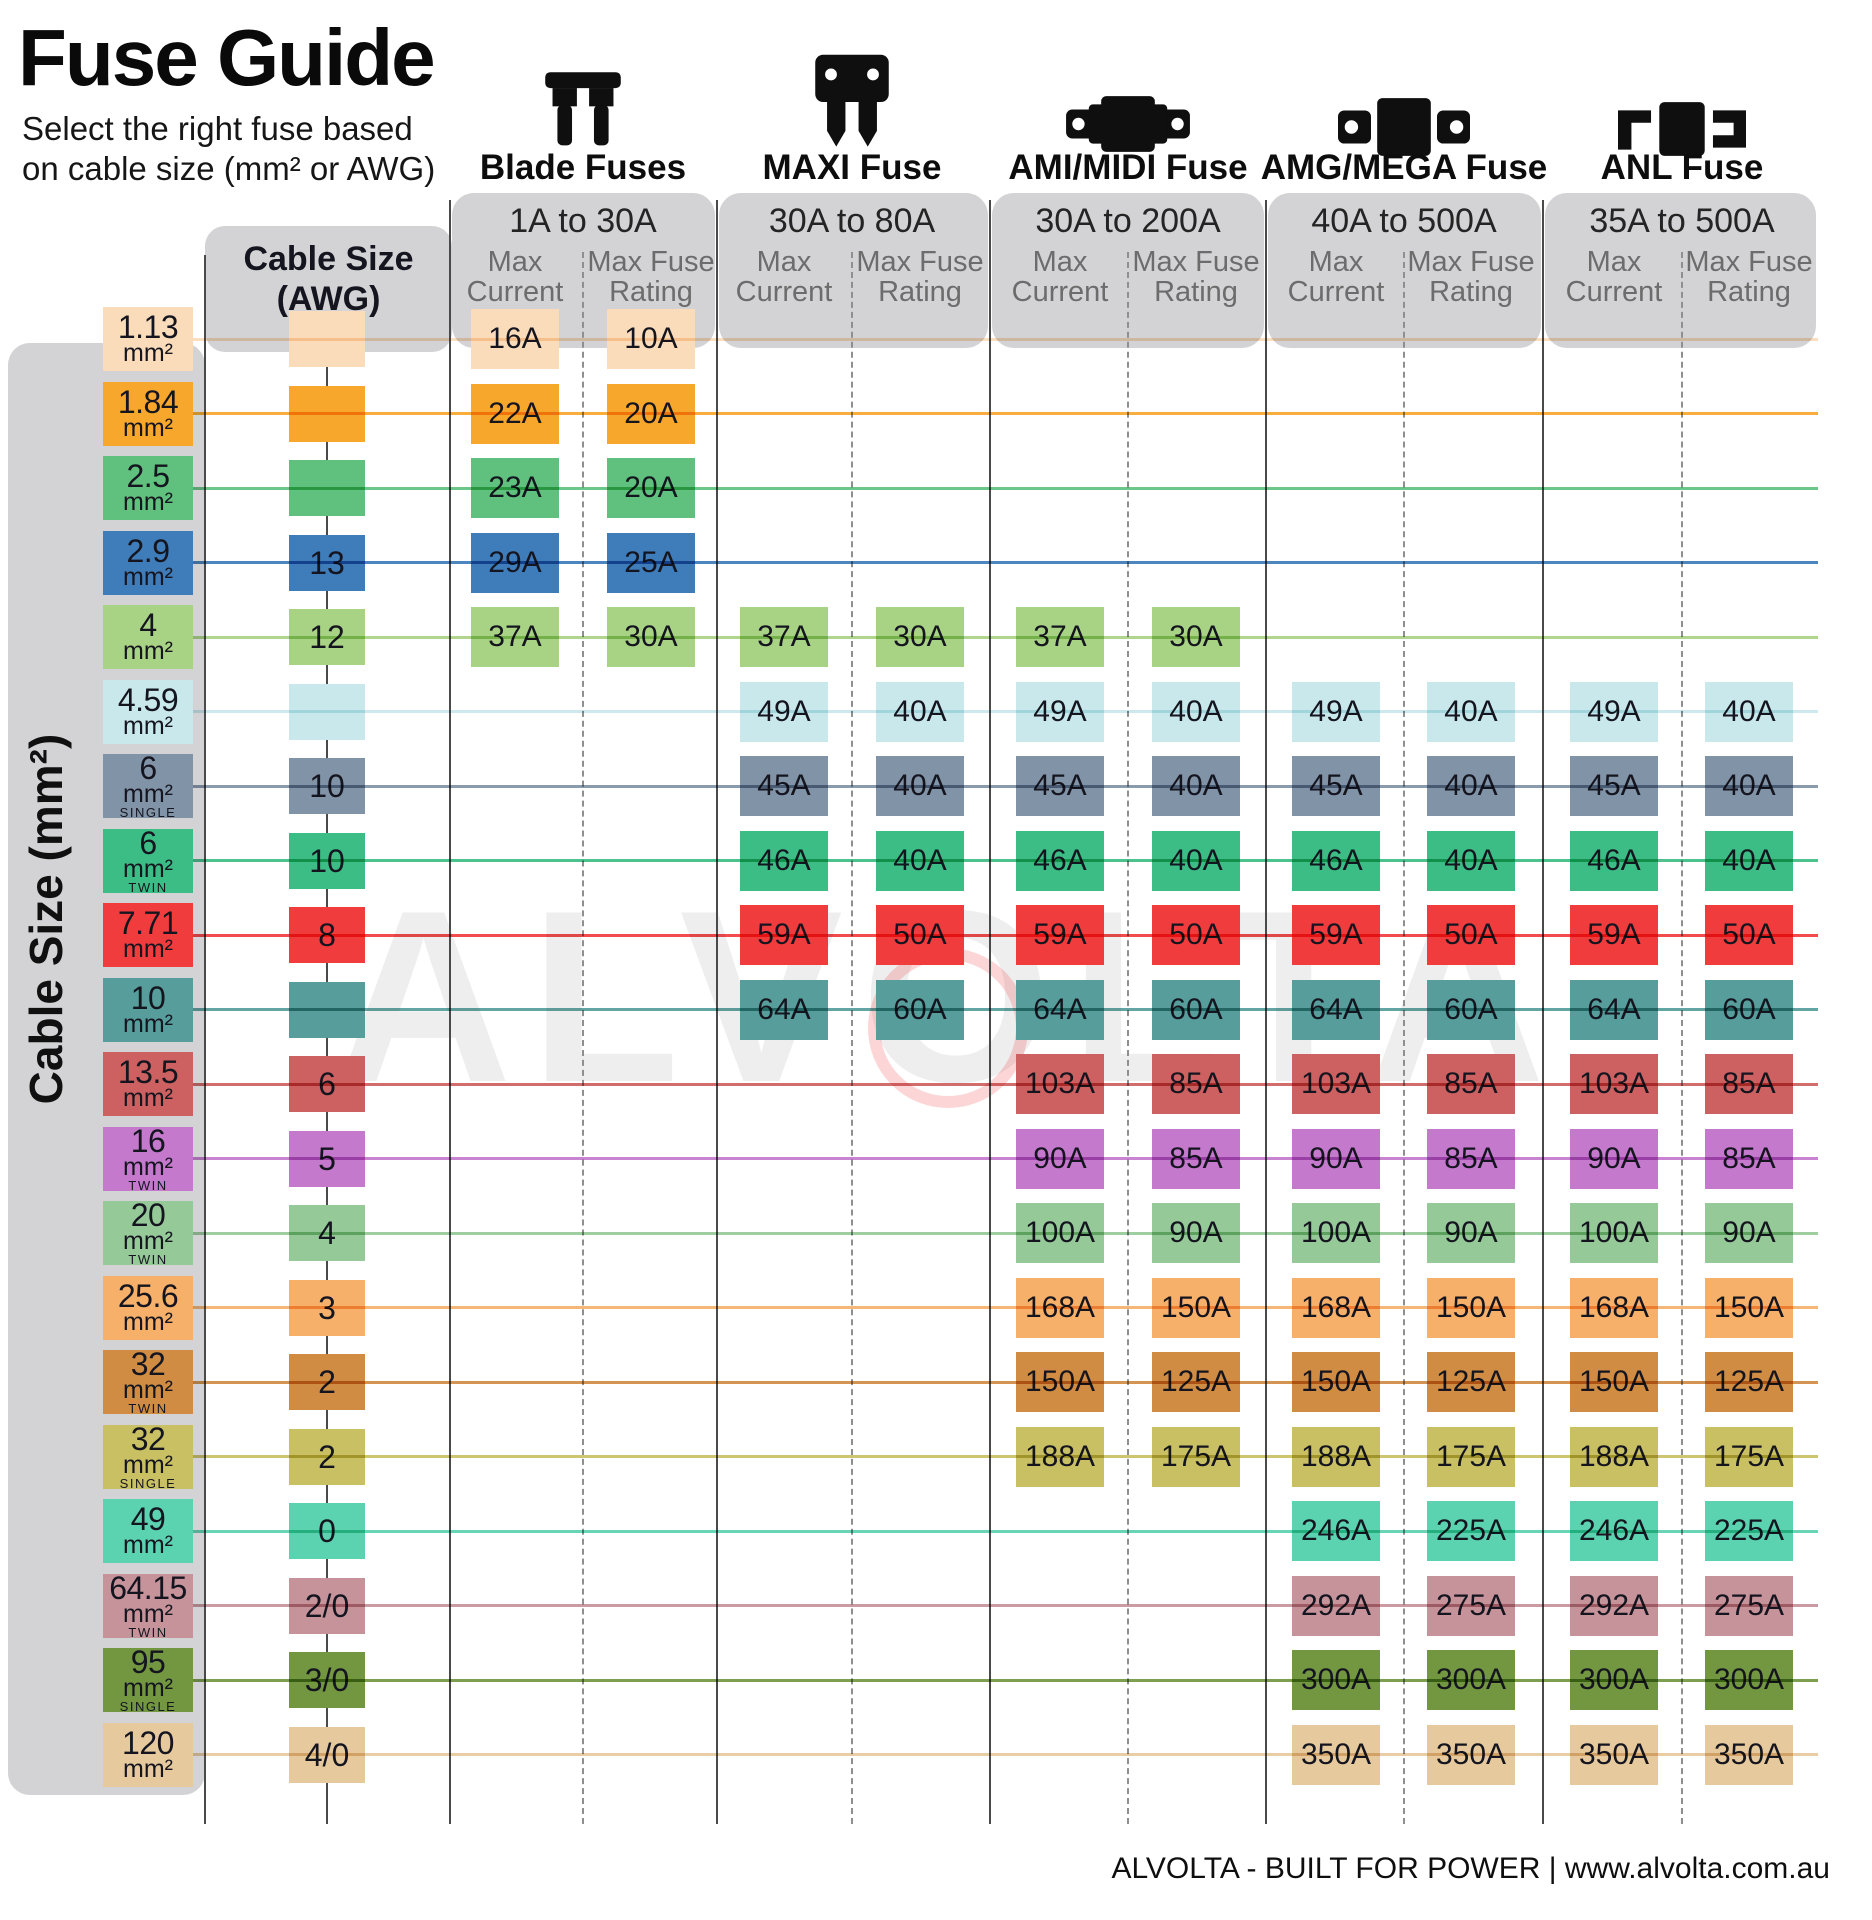 This screenshot has width=1872, height=1920. What do you see at coordinates (1196, 277) in the screenshot?
I see `subcolumn-label-ami-rating: Max Fuse Rating` at bounding box center [1196, 277].